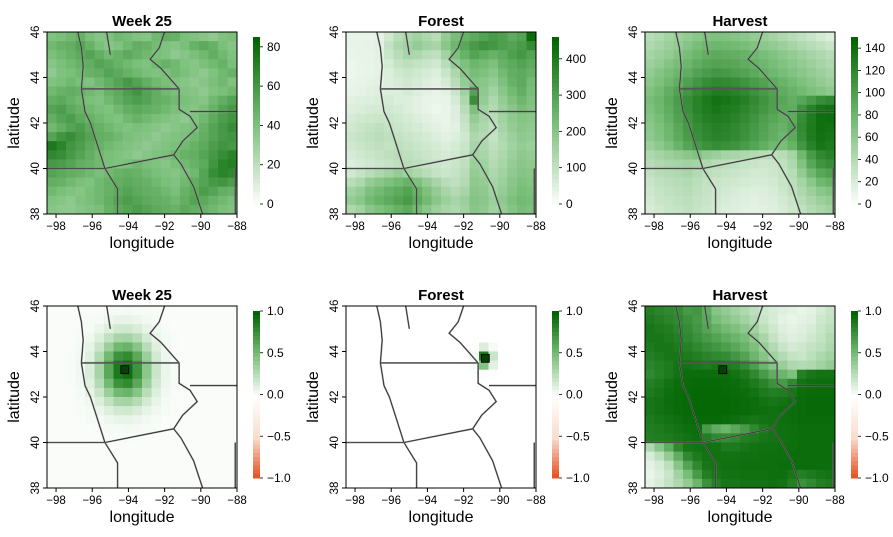 This screenshot has width=893, height=537. What do you see at coordinates (654, 501) in the screenshot?
I see `x-tick-label: −98` at bounding box center [654, 501].